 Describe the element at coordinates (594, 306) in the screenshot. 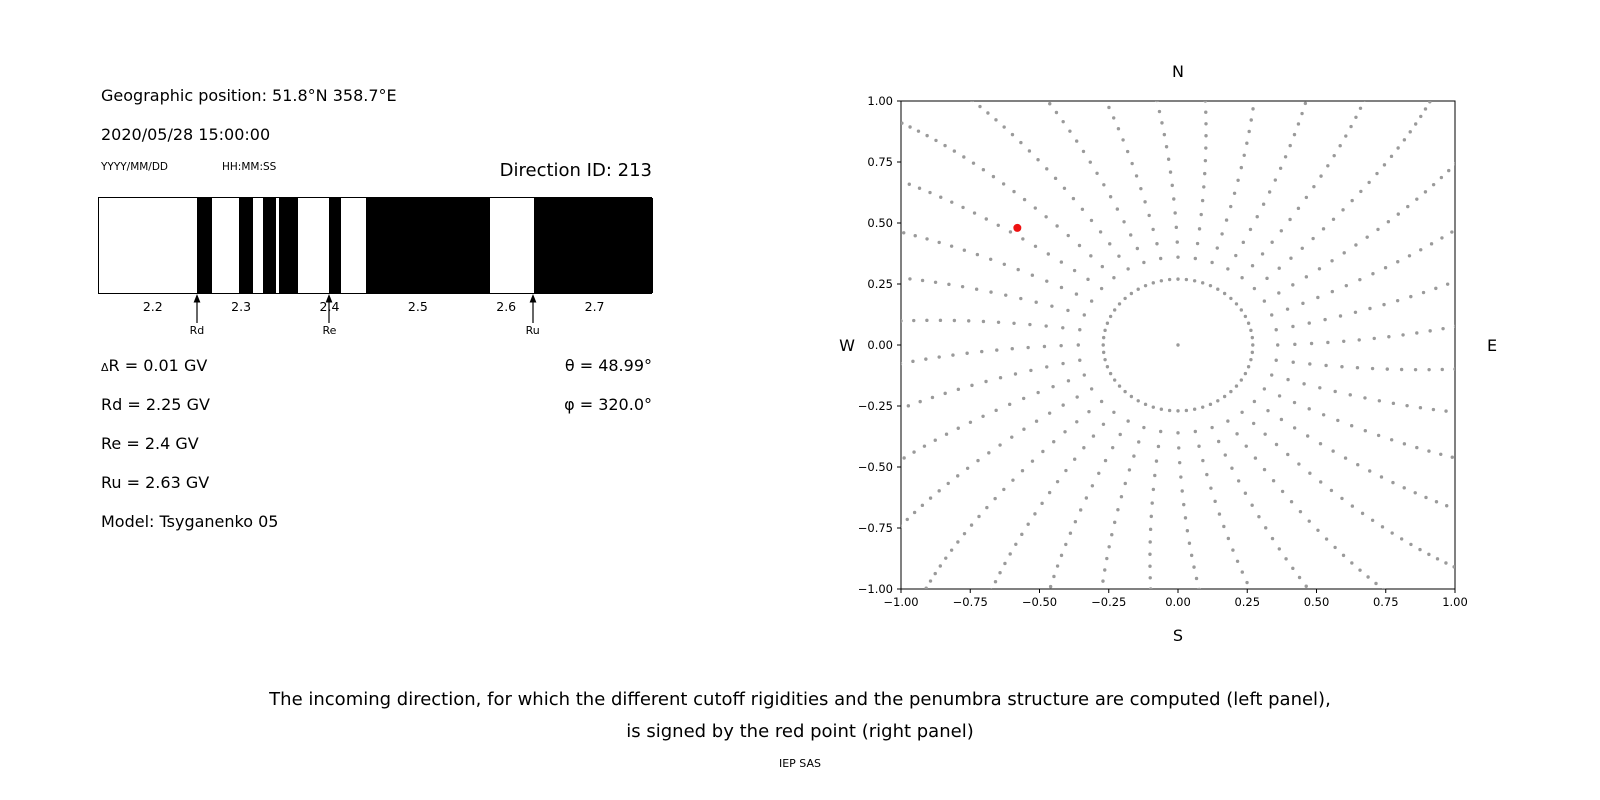

I see `penumbra-tick-label: 2.7` at that location.